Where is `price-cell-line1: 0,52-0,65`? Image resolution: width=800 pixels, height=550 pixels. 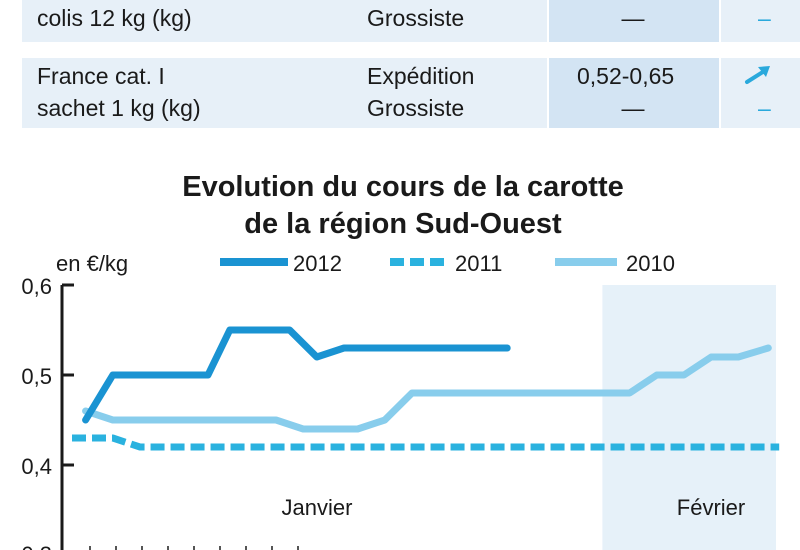 price-cell-line1: 0,52-0,65 is located at coordinates (626, 76).